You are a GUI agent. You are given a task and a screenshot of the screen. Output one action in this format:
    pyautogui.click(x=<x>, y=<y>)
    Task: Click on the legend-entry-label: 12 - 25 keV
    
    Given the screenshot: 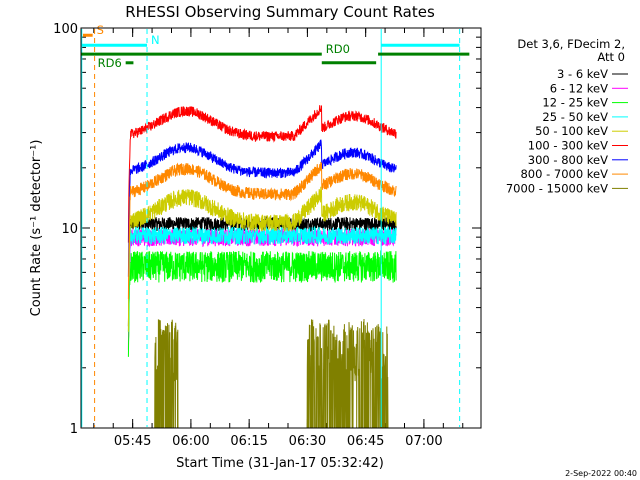 What is the action you would take?
    pyautogui.click(x=575, y=103)
    